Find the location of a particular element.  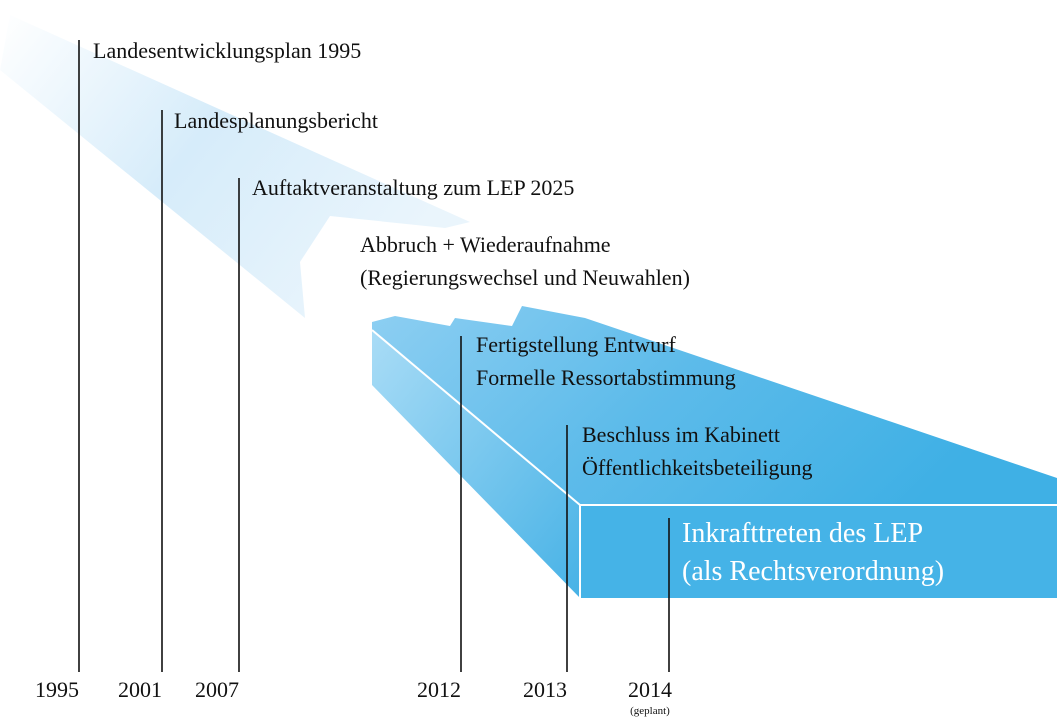

year-label: 2001 is located at coordinates (140, 689).